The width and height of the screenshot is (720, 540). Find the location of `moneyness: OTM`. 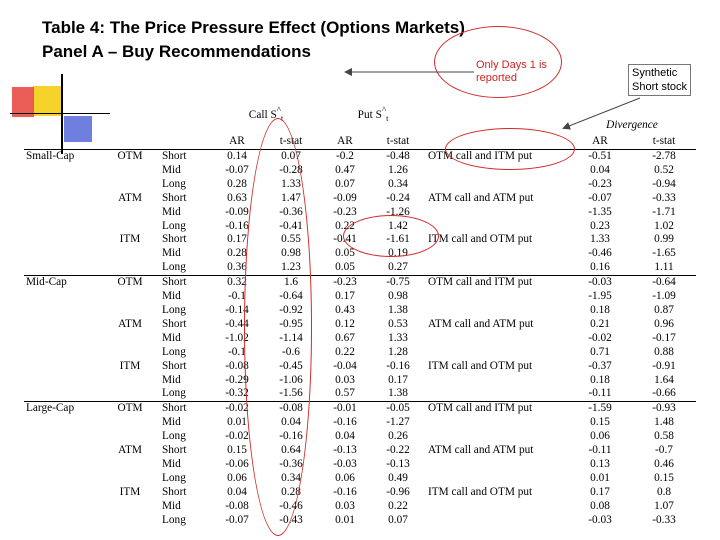

moneyness: OTM is located at coordinates (130, 283).